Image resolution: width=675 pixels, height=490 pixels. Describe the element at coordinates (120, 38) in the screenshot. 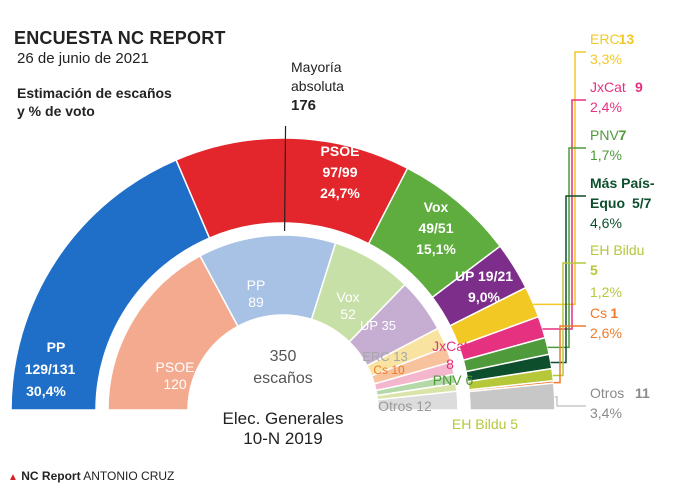

I see `chart-title: ENCUESTA NC REPORT` at that location.